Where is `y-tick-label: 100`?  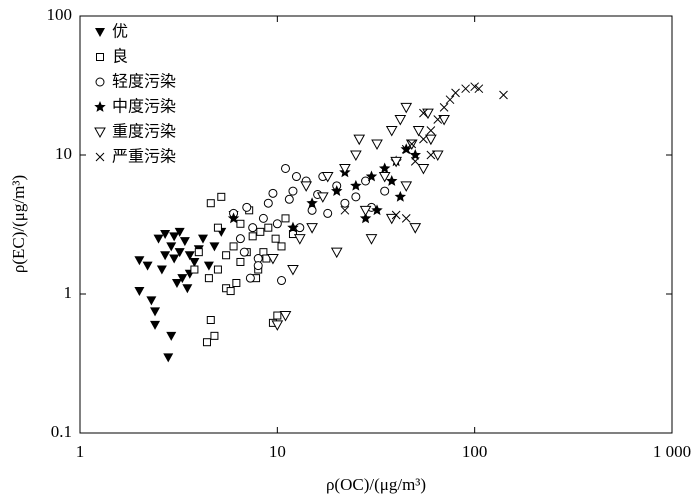
y-tick-label: 100 is located at coordinates (60, 14).